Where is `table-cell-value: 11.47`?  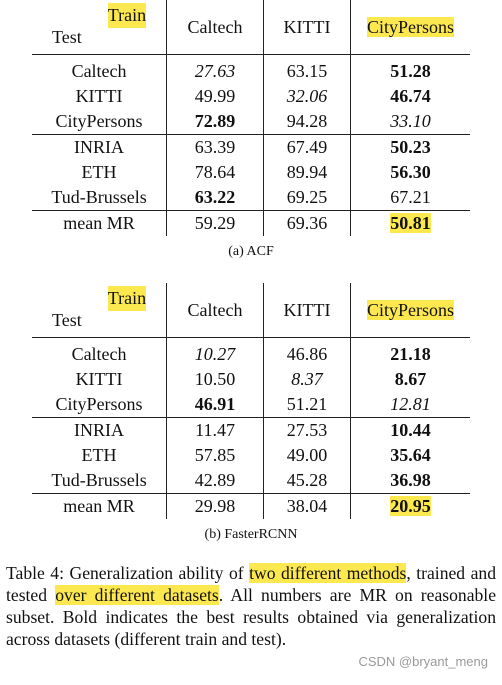 table-cell-value: 11.47 is located at coordinates (215, 430).